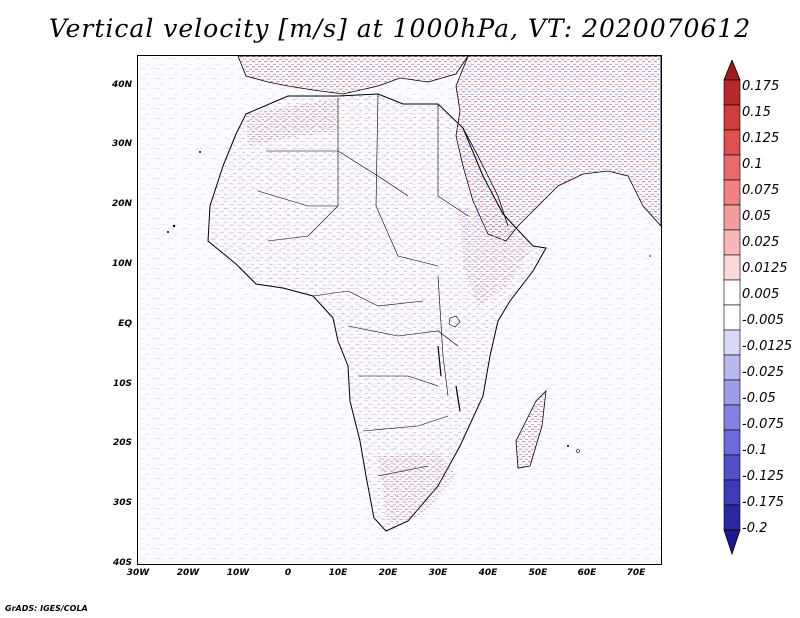 This screenshot has height=618, width=800. What do you see at coordinates (495, 256) in the screenshot?
I see `east-africa-patch` at bounding box center [495, 256].